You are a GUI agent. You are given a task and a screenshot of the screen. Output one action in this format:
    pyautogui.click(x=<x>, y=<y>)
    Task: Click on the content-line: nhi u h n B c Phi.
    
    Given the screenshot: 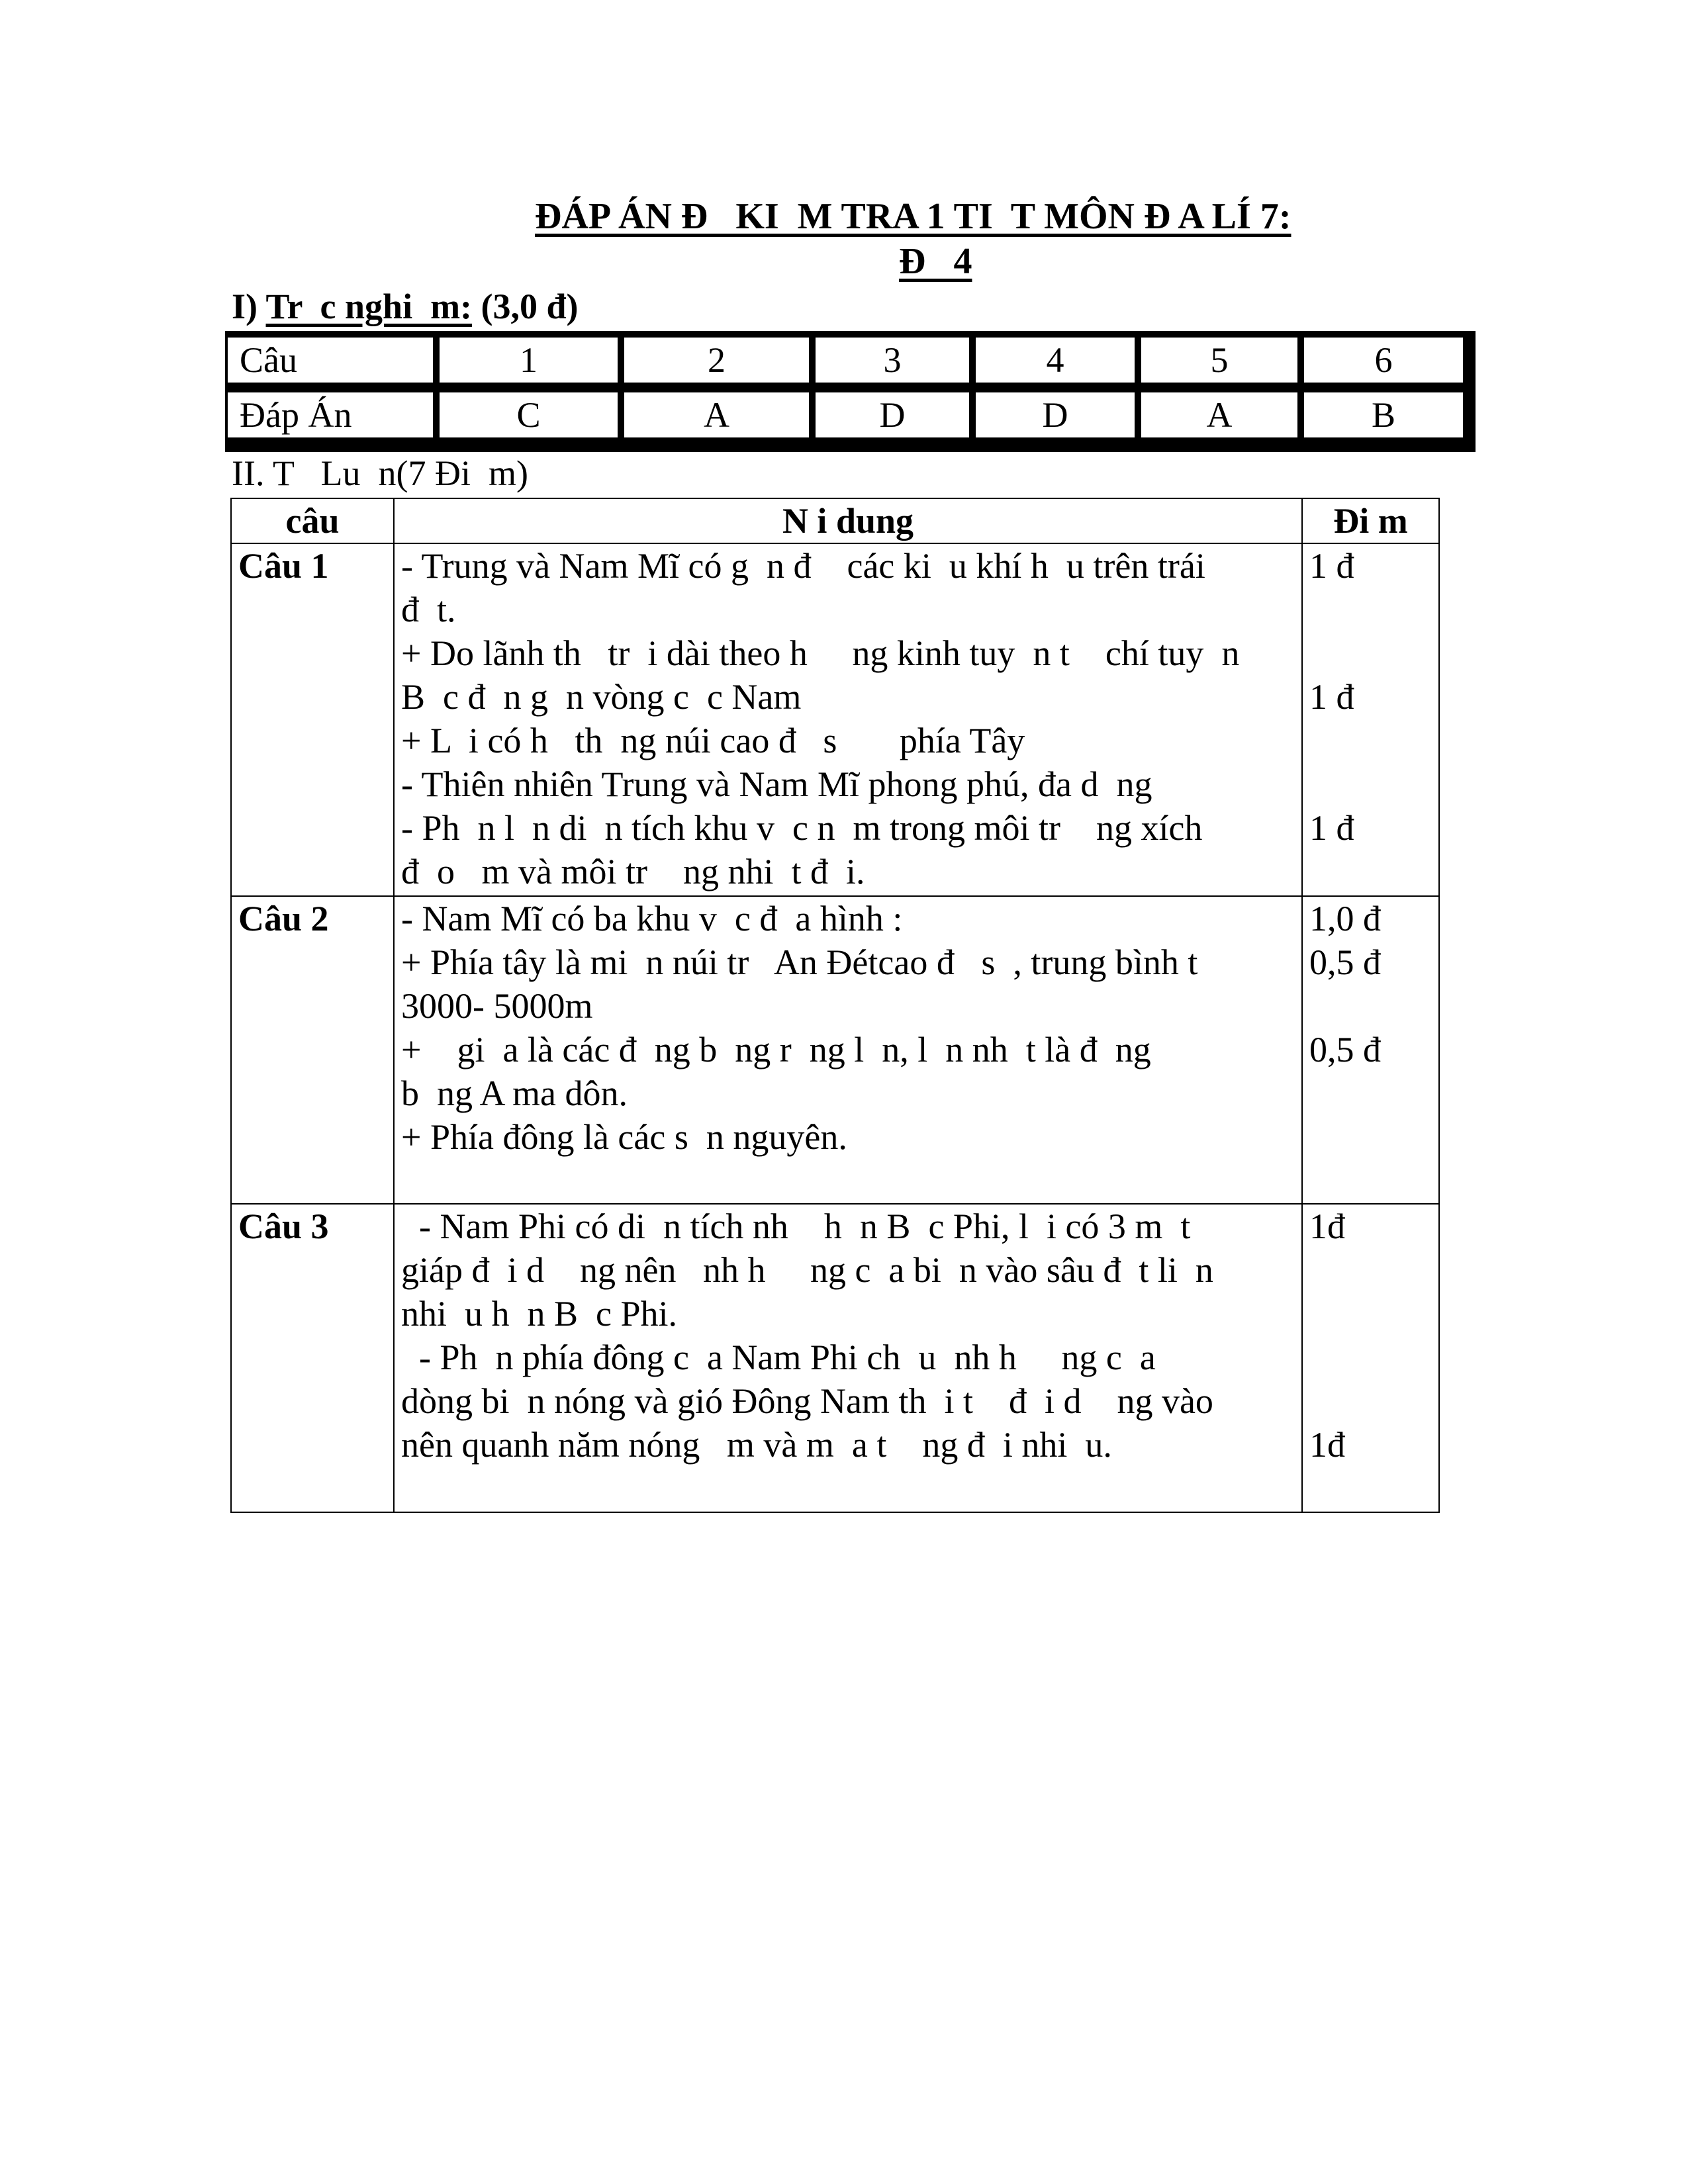 What is the action you would take?
    pyautogui.click(x=539, y=1314)
    